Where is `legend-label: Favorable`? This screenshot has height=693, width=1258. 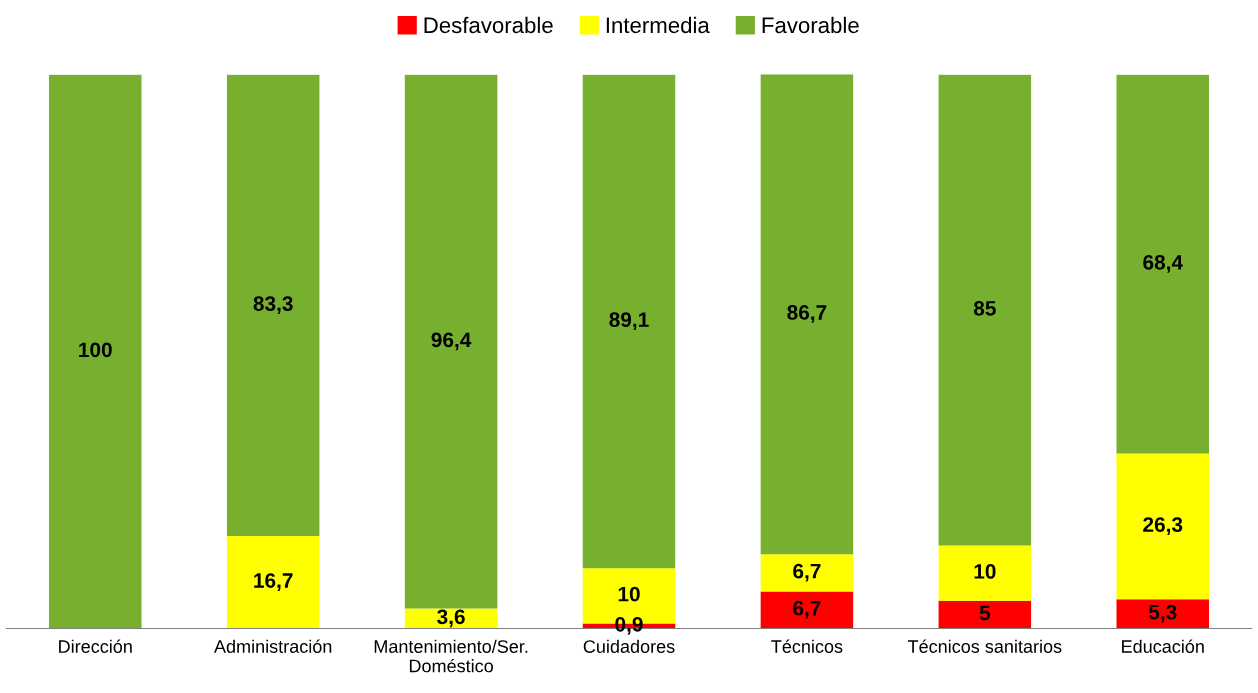 legend-label: Favorable is located at coordinates (810, 25).